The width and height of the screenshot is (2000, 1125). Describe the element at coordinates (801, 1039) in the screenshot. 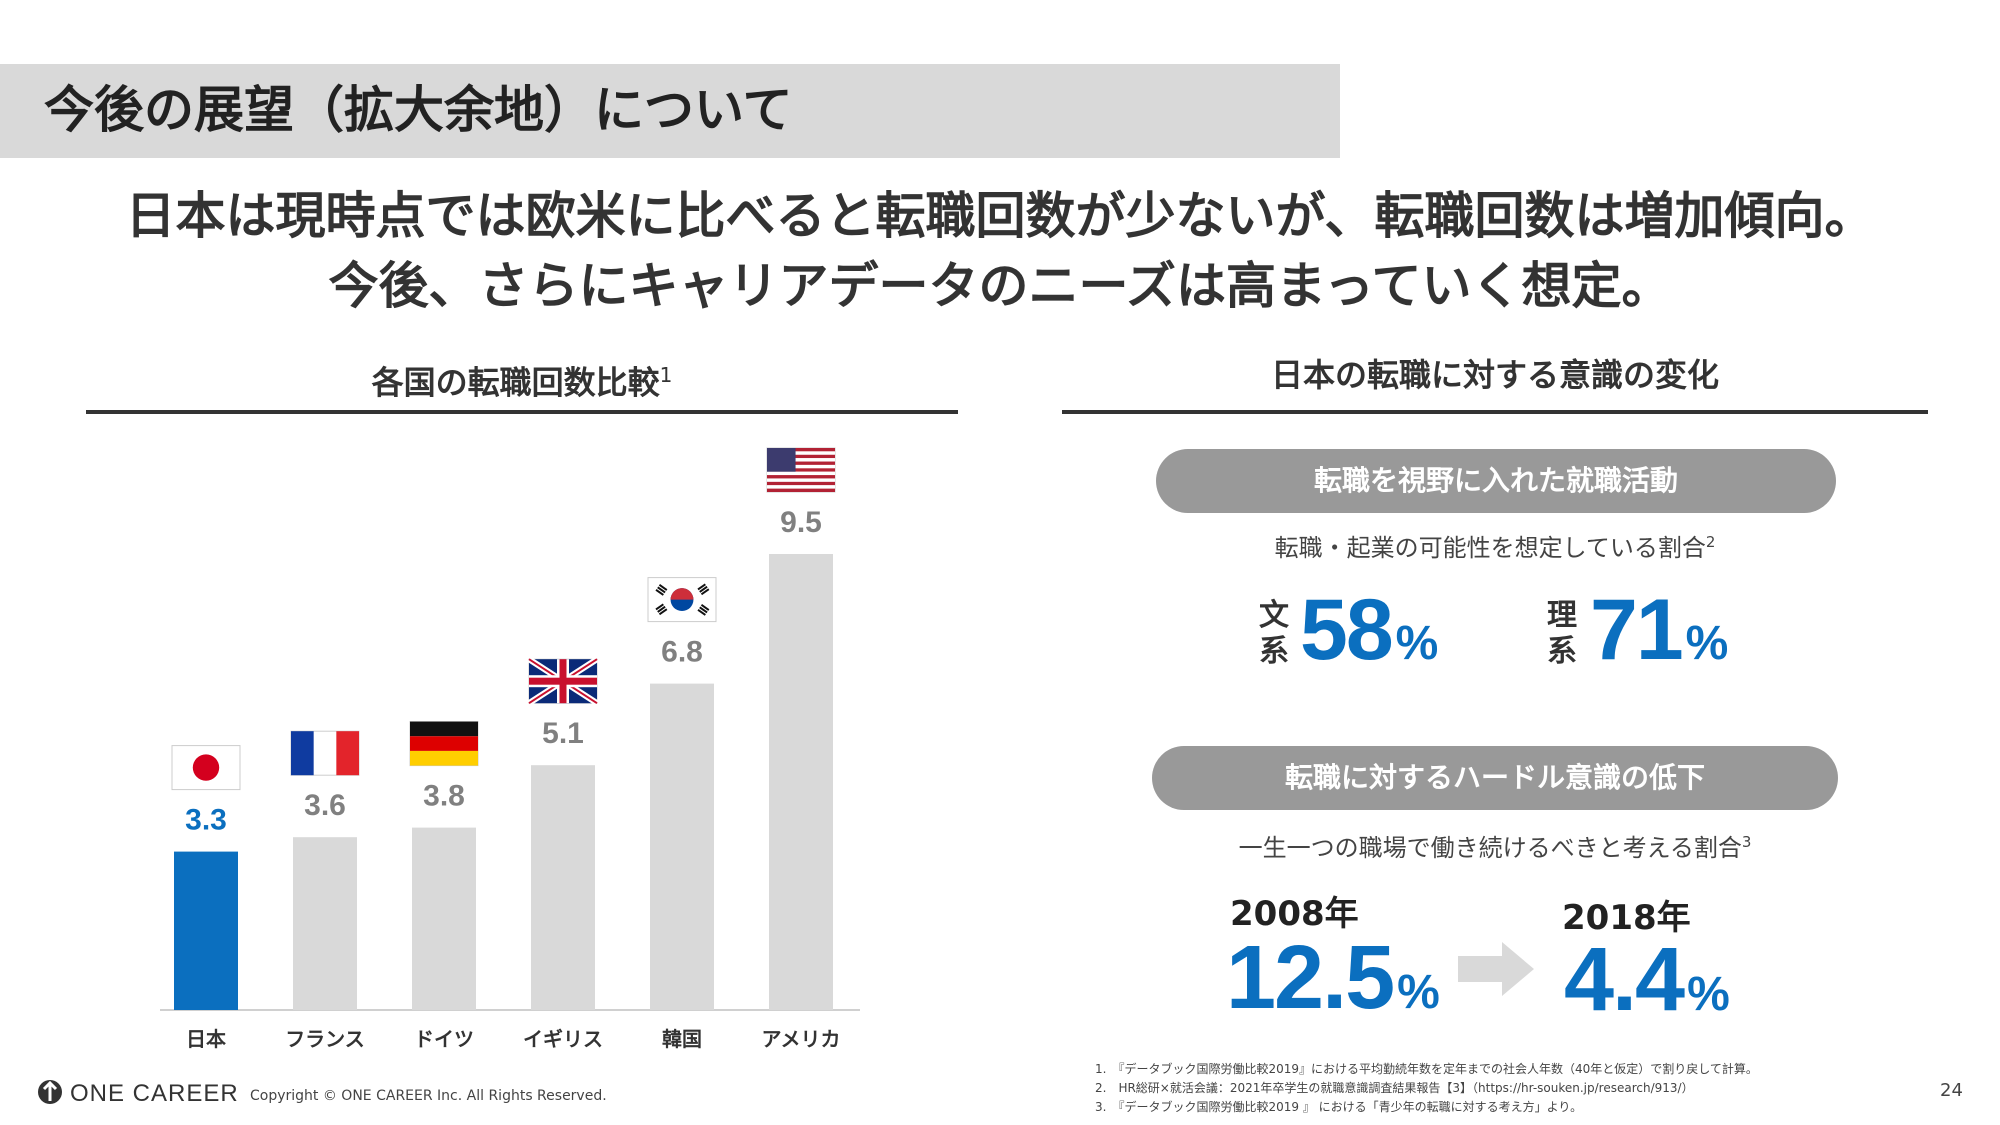

I see `category-label-5: アメリカ` at that location.